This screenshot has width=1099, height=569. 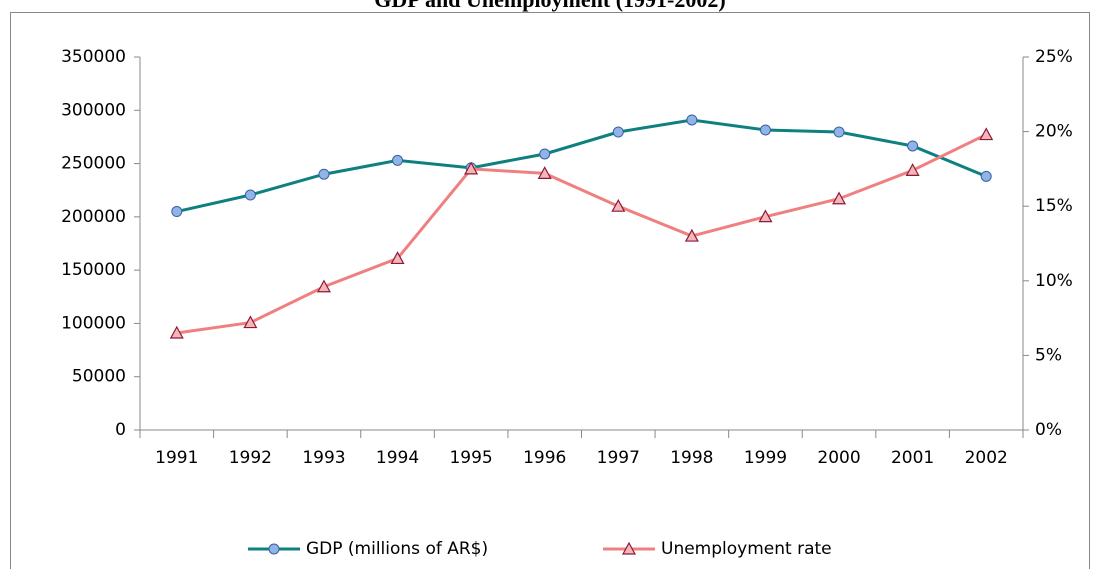 I want to click on y-tick-label: 200000, so click(x=93, y=217).